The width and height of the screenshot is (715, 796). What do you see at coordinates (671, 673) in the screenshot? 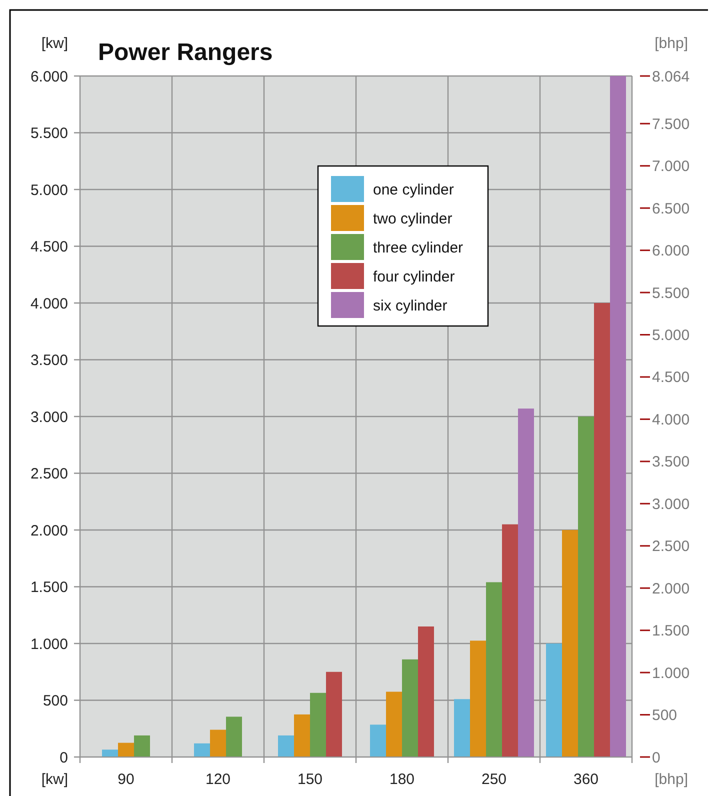
I see `y2-tick-label: 1.000` at bounding box center [671, 673].